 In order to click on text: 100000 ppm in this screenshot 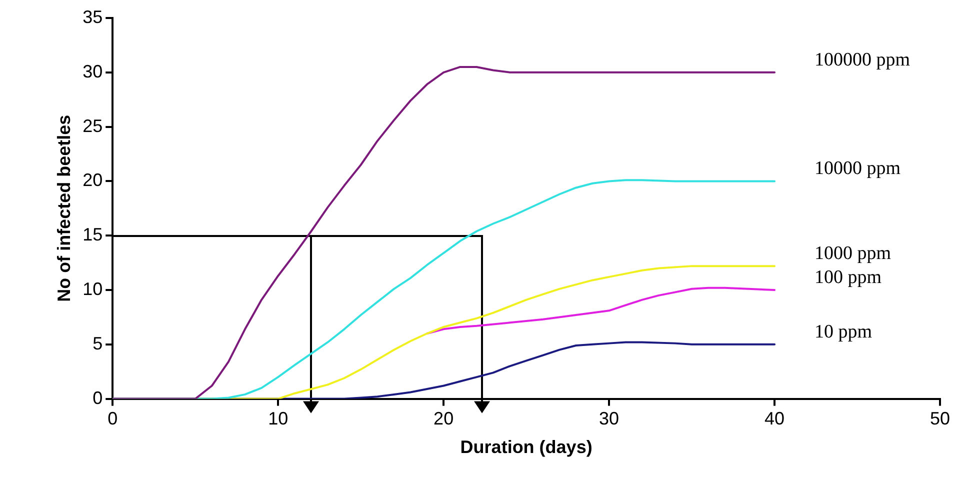, I will do `click(862, 59)`.